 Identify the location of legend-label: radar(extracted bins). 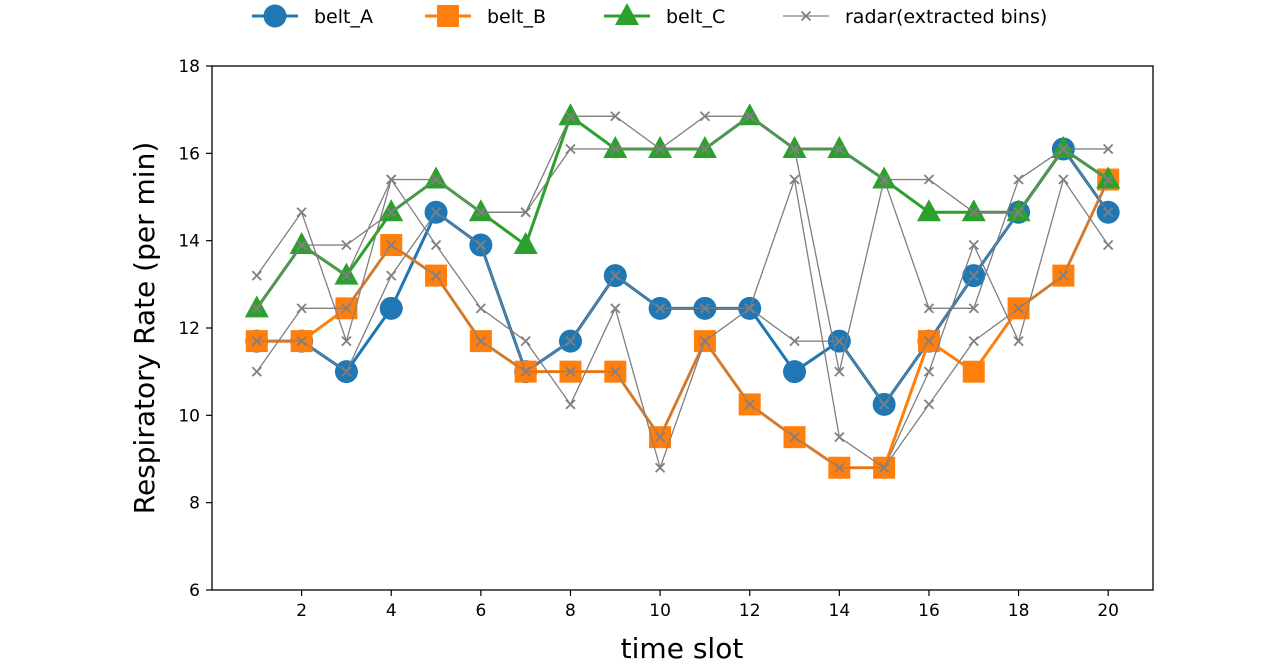
(946, 17).